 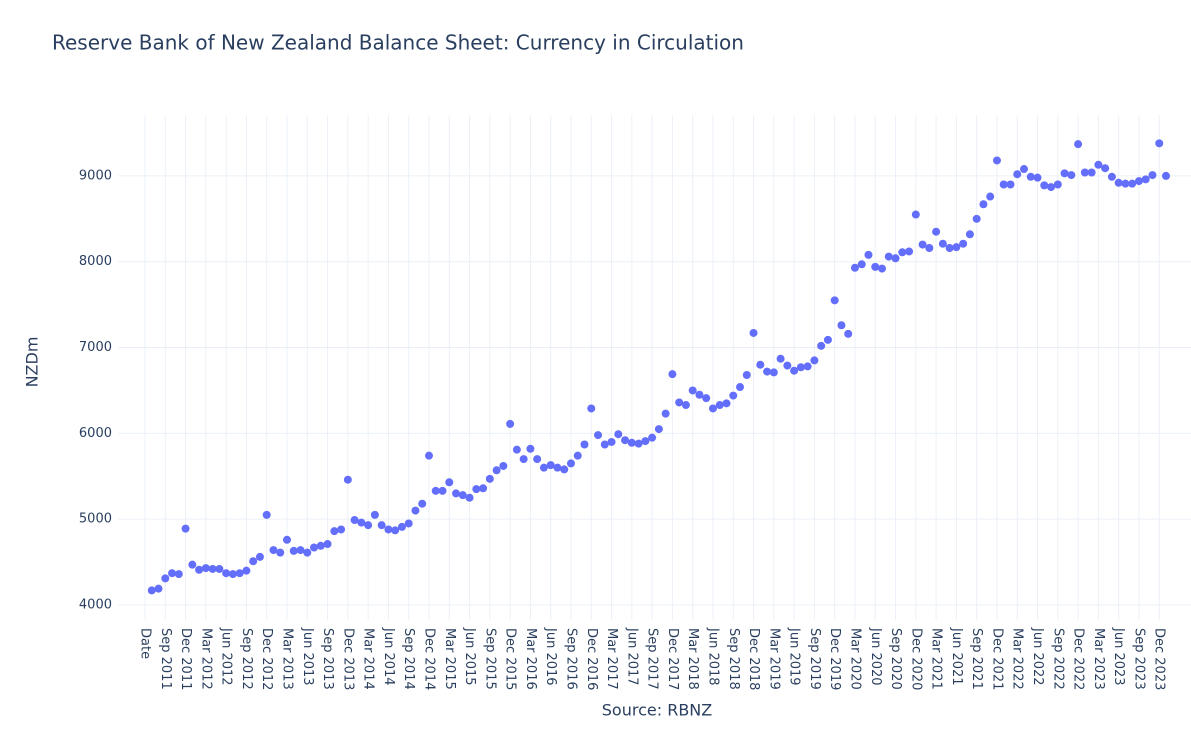 What do you see at coordinates (692, 659) in the screenshot?
I see `x-tick-label: Mar 2018` at bounding box center [692, 659].